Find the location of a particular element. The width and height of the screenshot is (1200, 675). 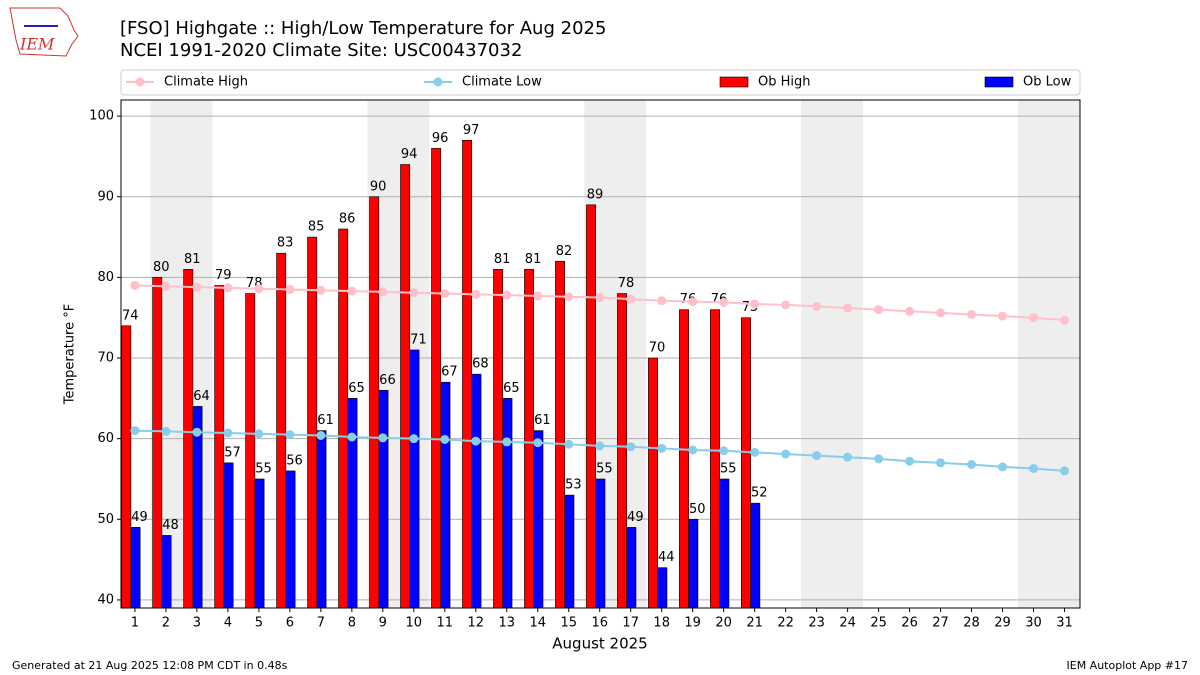

x-tick-label: 30 is located at coordinates (1033, 623).